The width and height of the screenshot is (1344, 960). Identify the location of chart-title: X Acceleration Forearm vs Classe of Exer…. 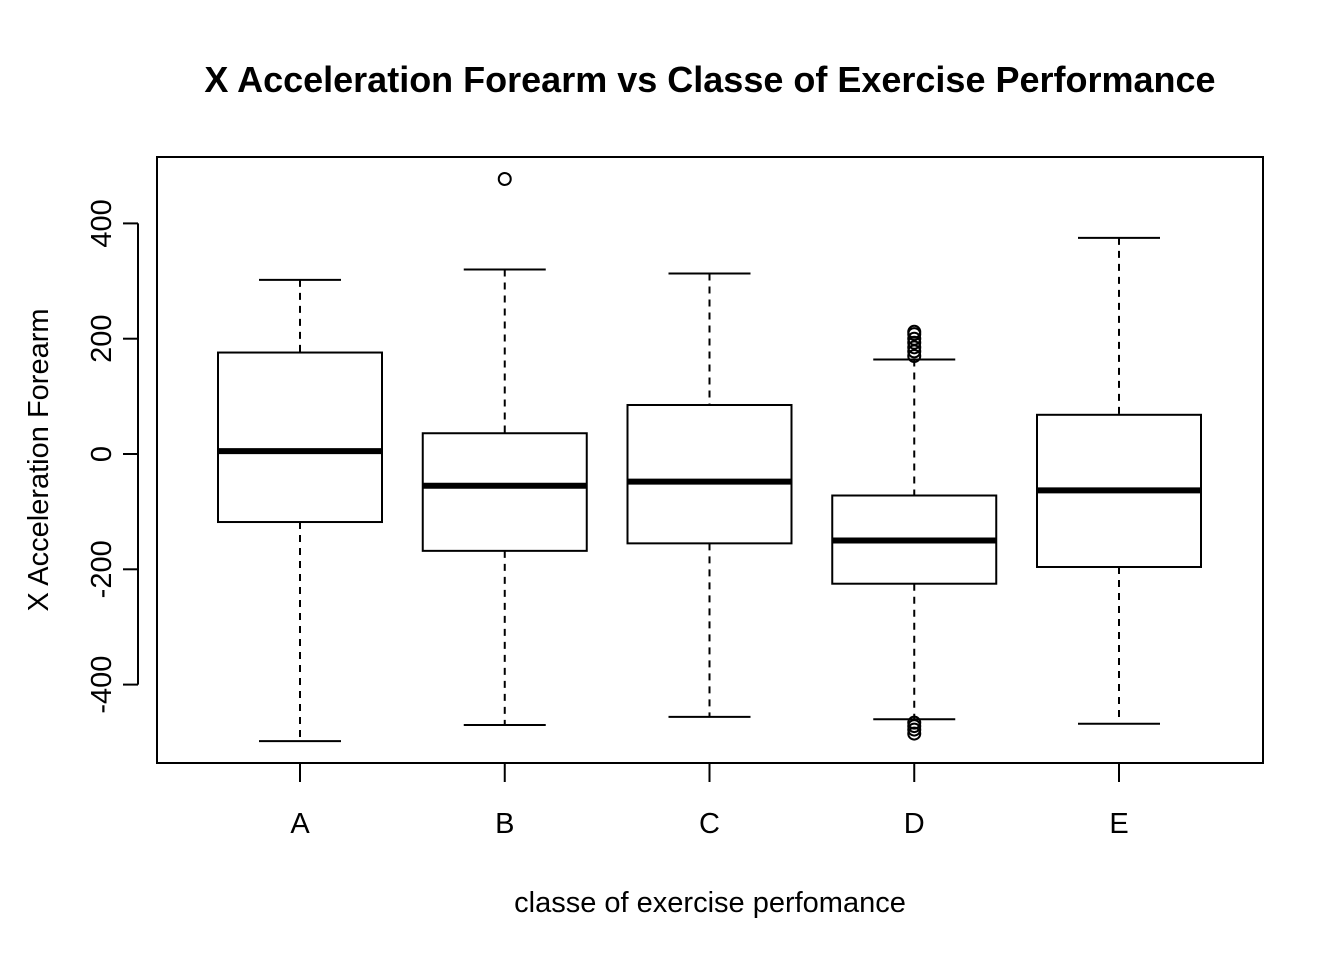
(709, 79).